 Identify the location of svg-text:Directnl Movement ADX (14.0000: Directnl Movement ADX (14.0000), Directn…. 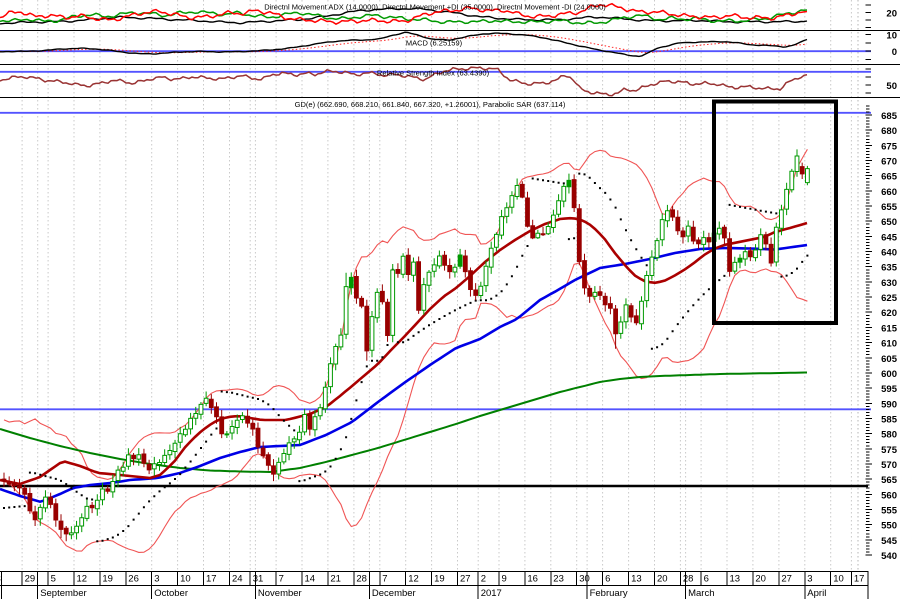
(435, 7).